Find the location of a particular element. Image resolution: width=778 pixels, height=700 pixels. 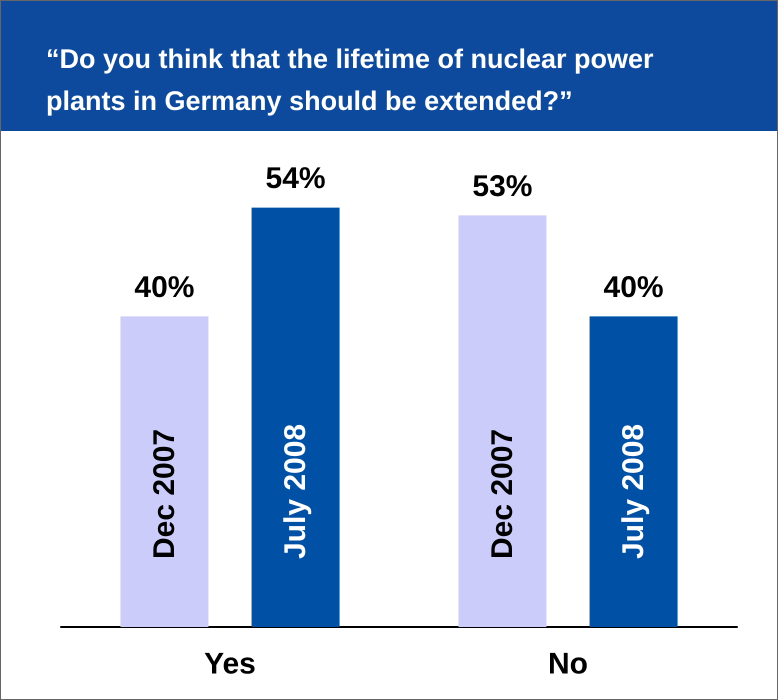

data-label: 54% is located at coordinates (296, 179).